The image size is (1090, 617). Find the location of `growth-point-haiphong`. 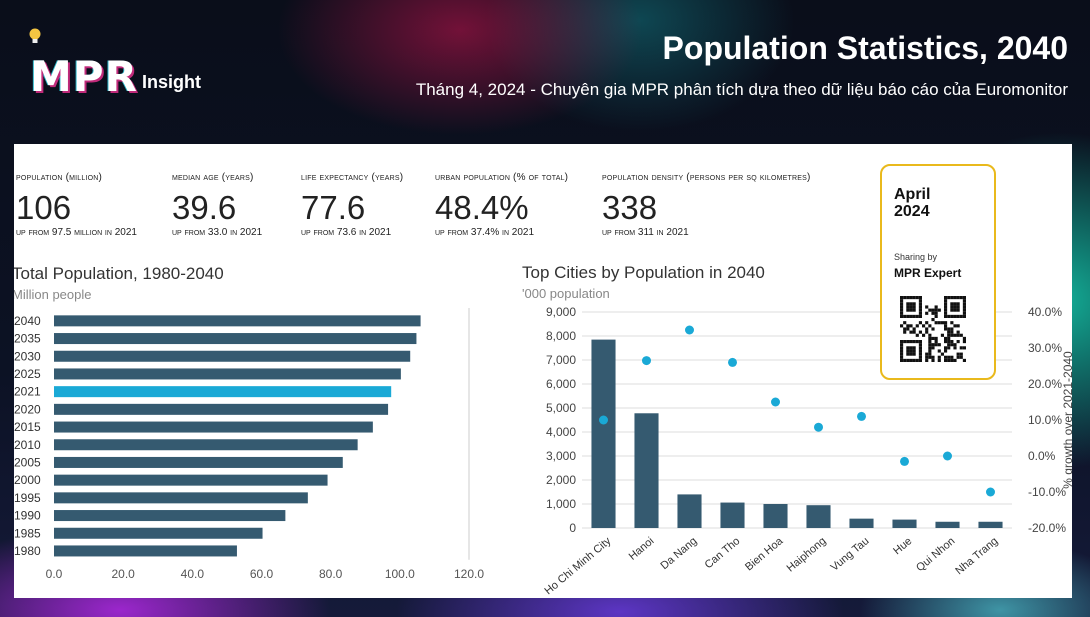

growth-point-haiphong is located at coordinates (818, 427).